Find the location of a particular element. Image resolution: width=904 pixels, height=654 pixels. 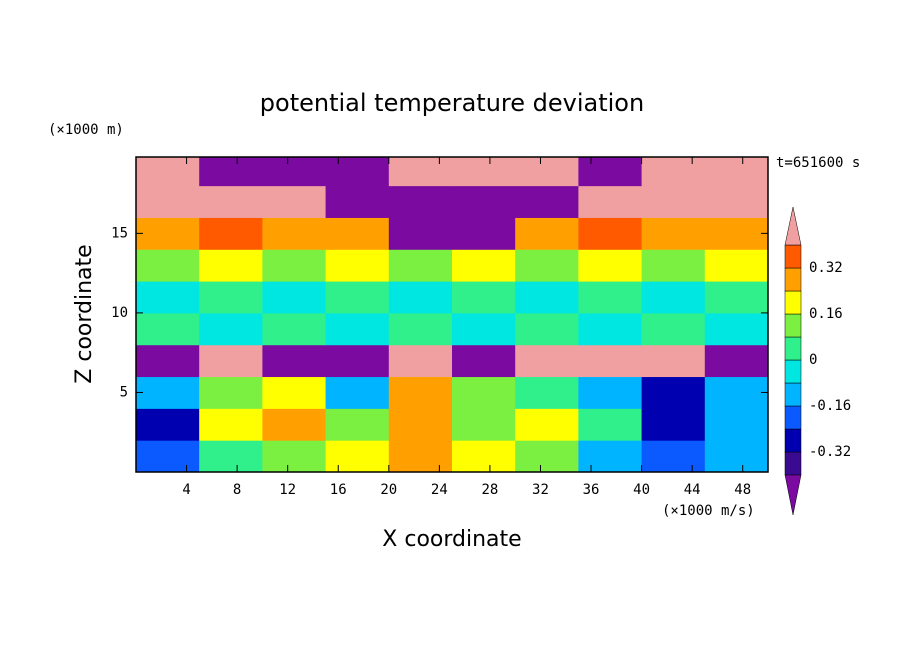

colorbar-label: -0.32 is located at coordinates (830, 452).